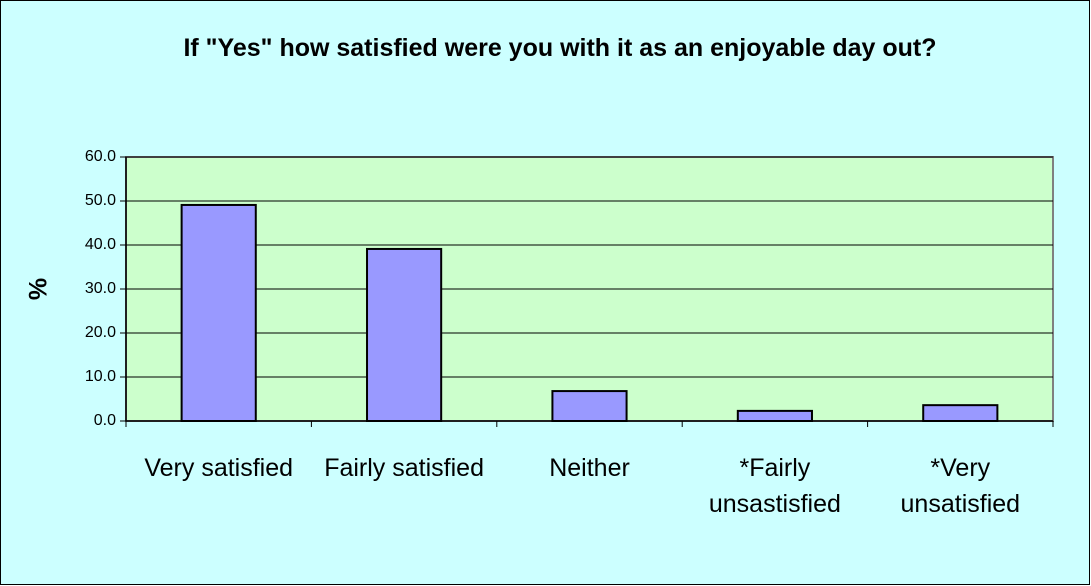  What do you see at coordinates (404, 468) in the screenshot?
I see `x-tick-label: Fairly satisfied` at bounding box center [404, 468].